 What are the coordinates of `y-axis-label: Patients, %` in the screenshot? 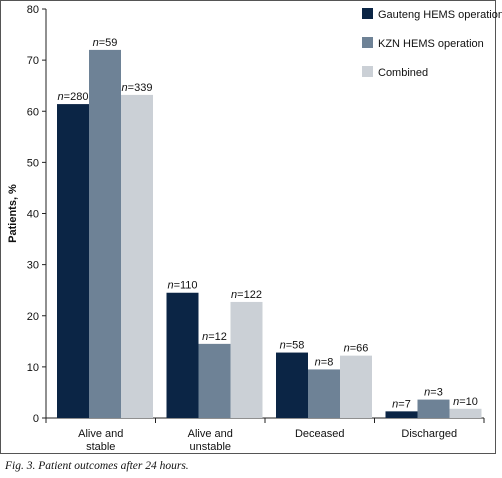 It's located at (13, 213).